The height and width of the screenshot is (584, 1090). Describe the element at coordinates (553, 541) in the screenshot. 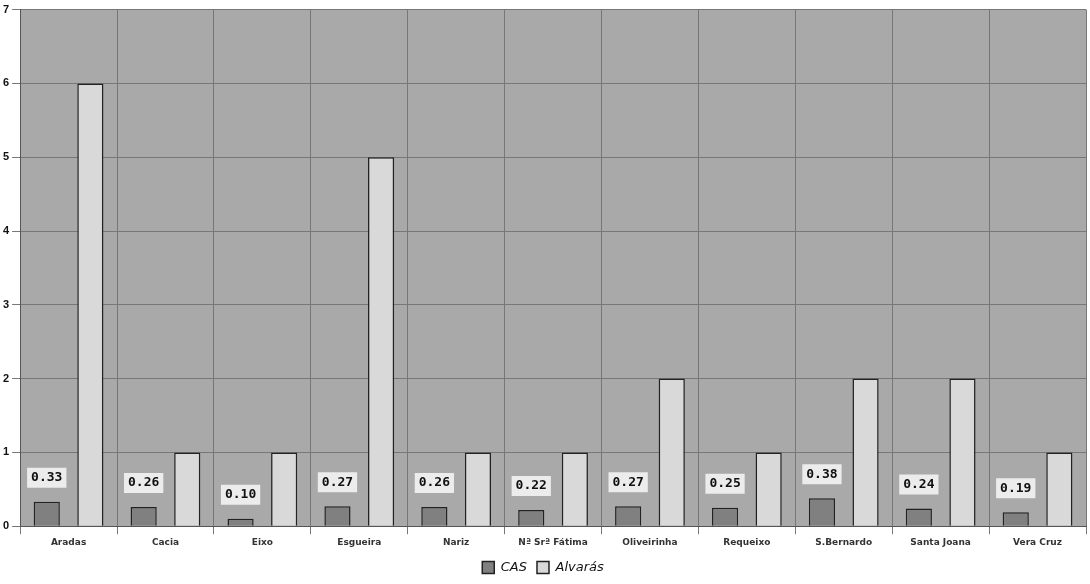

I see `x-tick-label: Nª Srª Fátima` at that location.